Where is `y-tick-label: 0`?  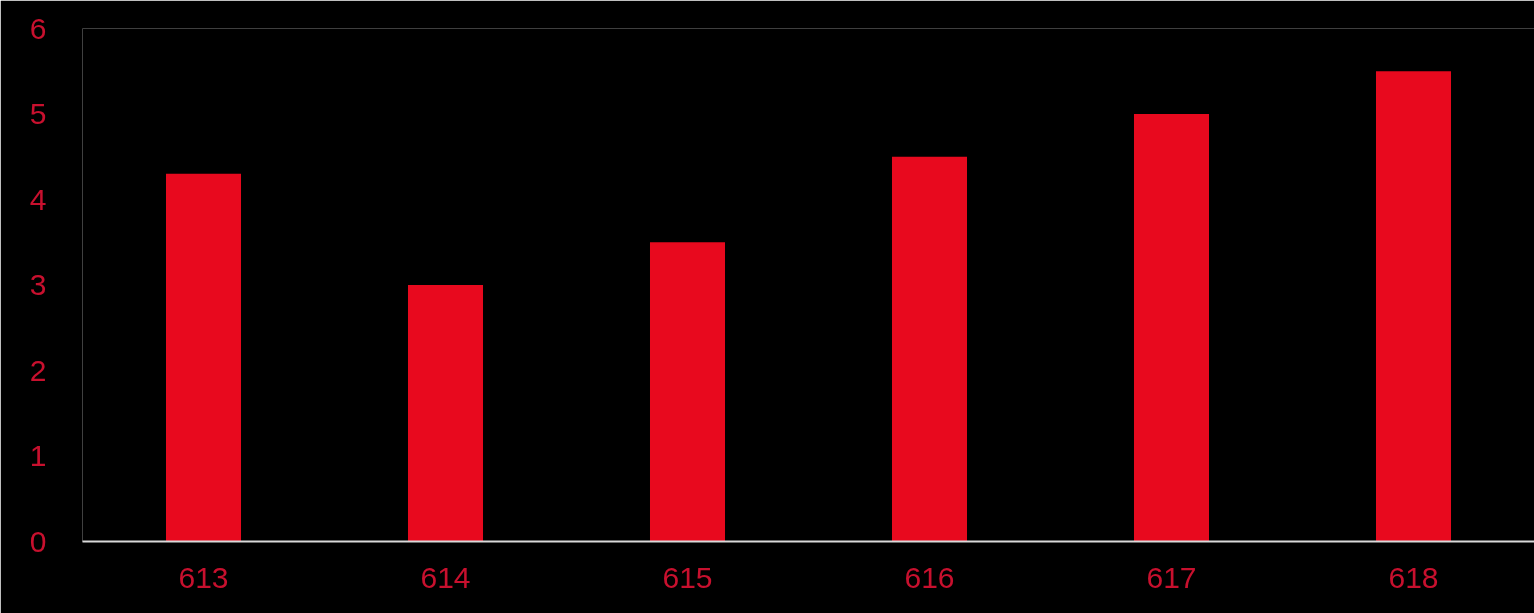 y-tick-label: 0 is located at coordinates (38, 541).